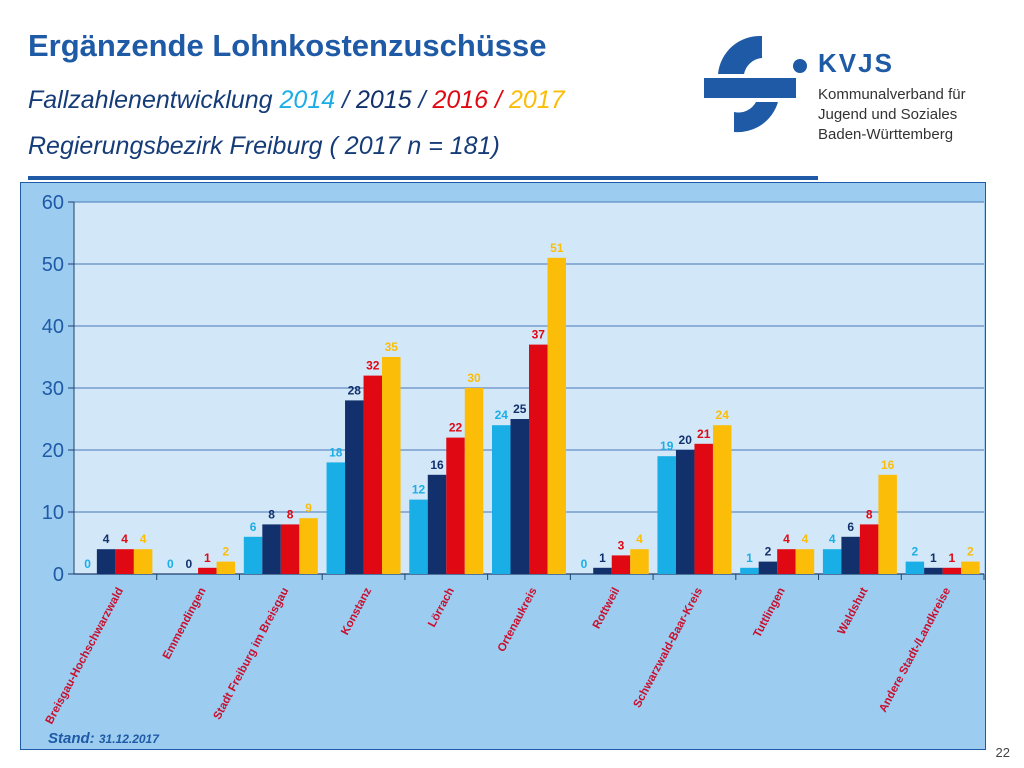 This screenshot has width=1024, height=768. I want to click on data-label-2015: 25, so click(520, 409).